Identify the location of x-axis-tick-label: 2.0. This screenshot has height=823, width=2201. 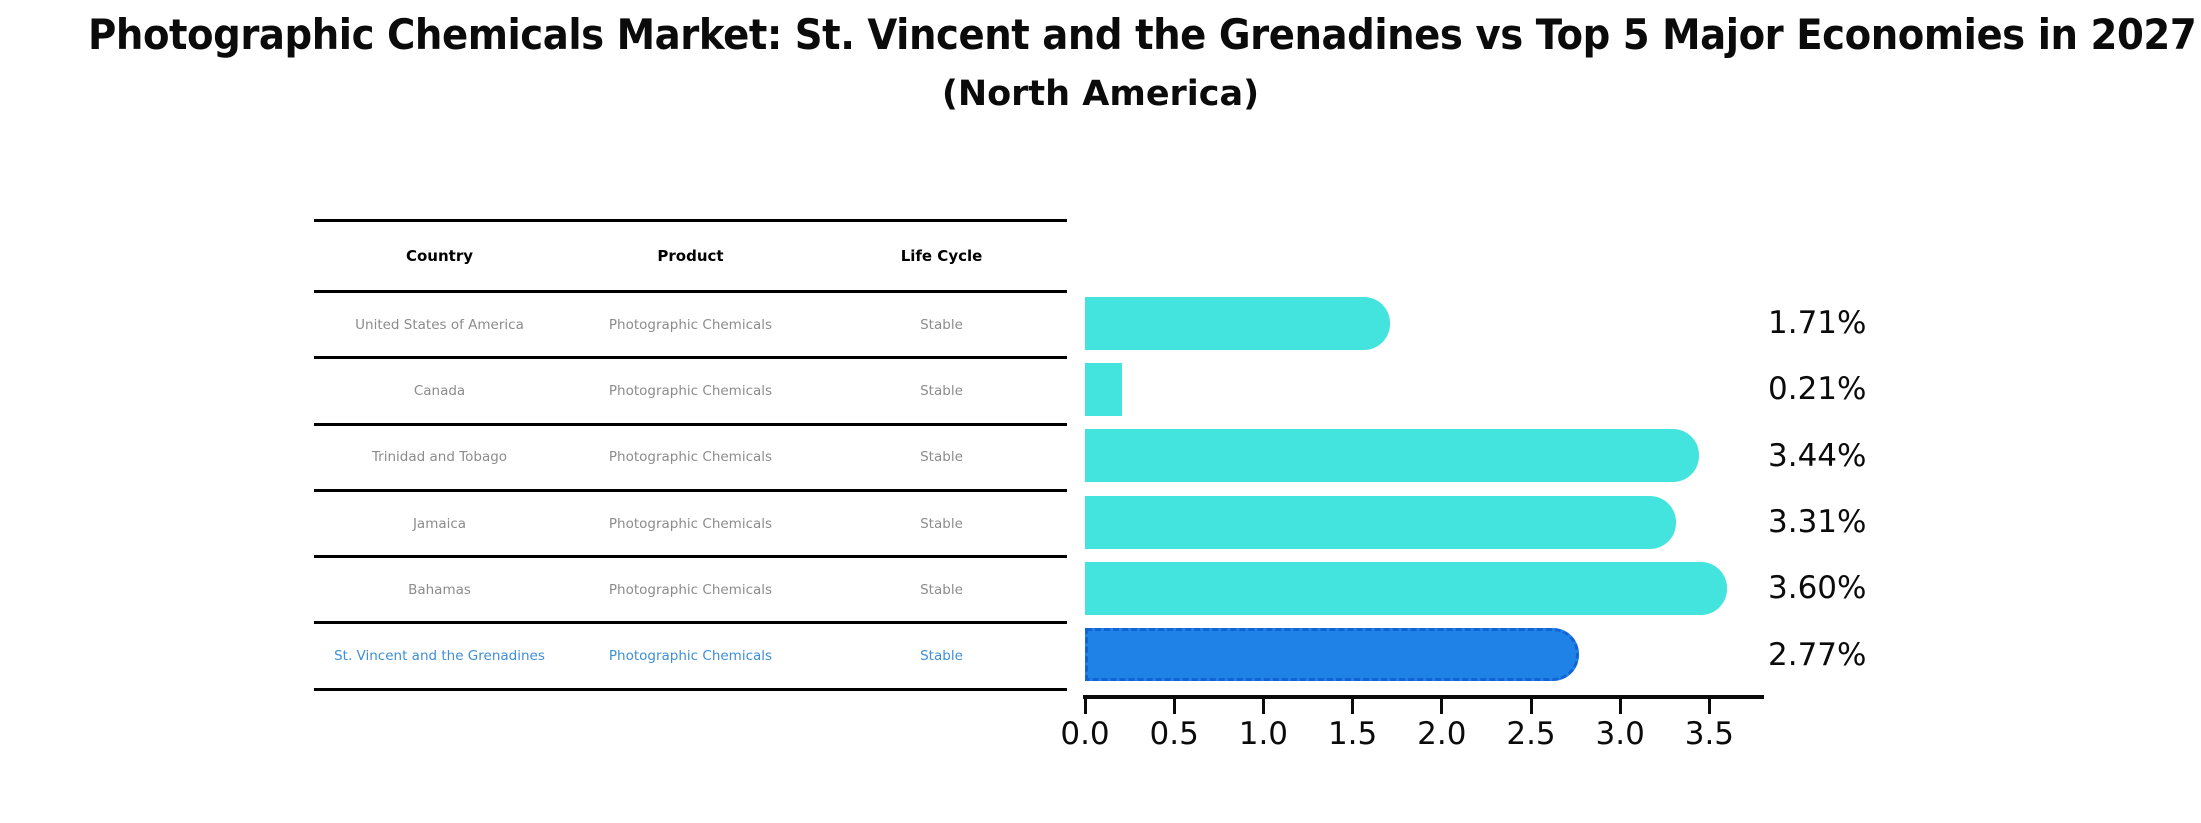
(1442, 734).